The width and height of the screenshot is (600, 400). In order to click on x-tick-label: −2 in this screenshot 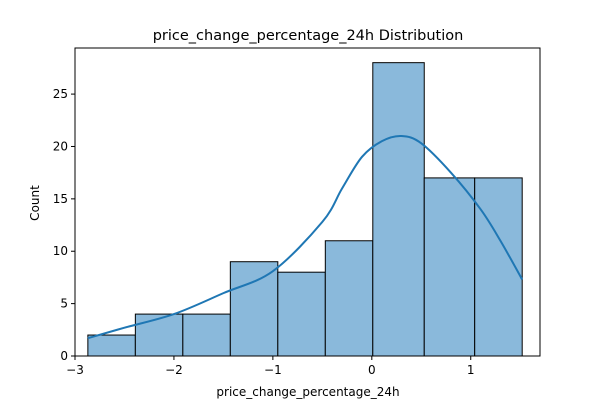, I will do `click(174, 370)`.